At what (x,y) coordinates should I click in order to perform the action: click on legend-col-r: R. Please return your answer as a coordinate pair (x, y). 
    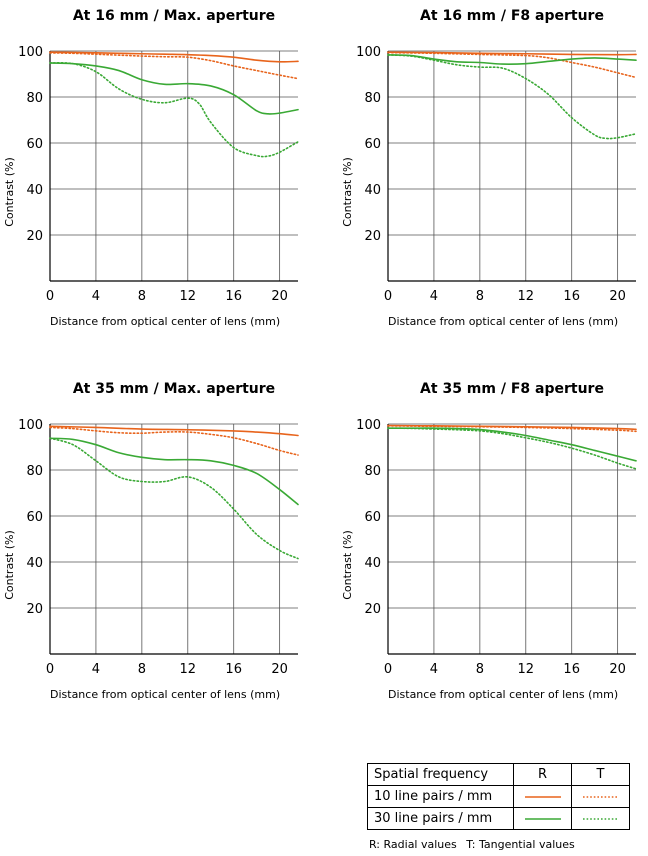
    Looking at the image, I should click on (542, 774).